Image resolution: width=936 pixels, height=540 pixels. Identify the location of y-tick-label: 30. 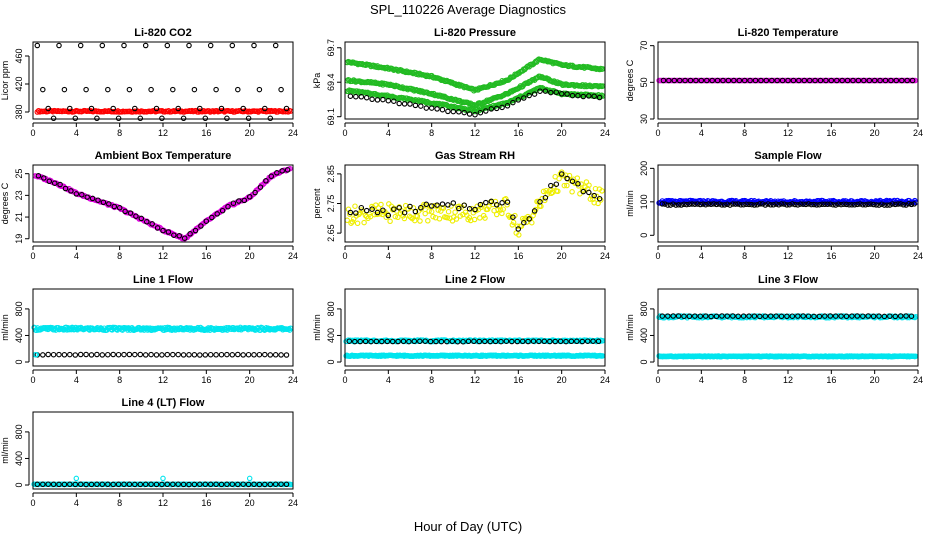
(644, 119).